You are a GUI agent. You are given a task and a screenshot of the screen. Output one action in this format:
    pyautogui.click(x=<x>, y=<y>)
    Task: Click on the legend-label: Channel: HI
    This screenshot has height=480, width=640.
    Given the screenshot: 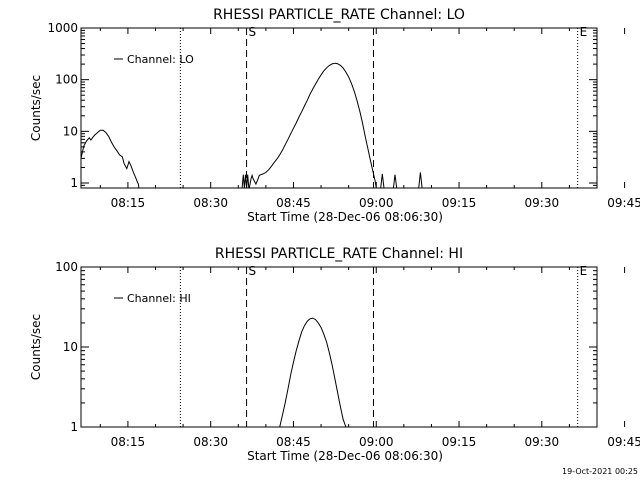 What is the action you would take?
    pyautogui.click(x=159, y=298)
    